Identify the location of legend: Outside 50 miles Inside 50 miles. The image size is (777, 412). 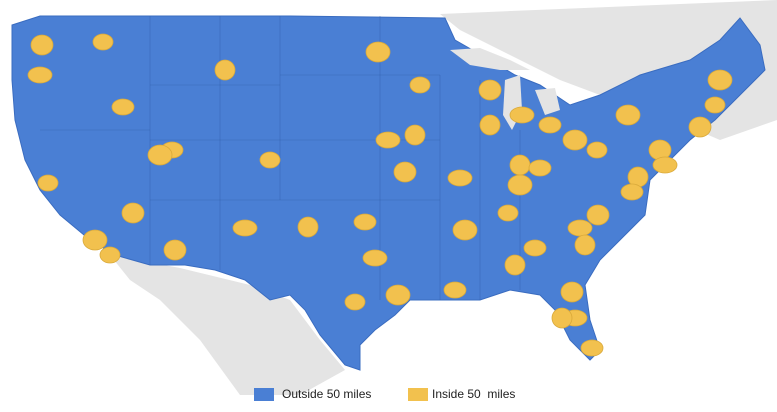
(384, 394).